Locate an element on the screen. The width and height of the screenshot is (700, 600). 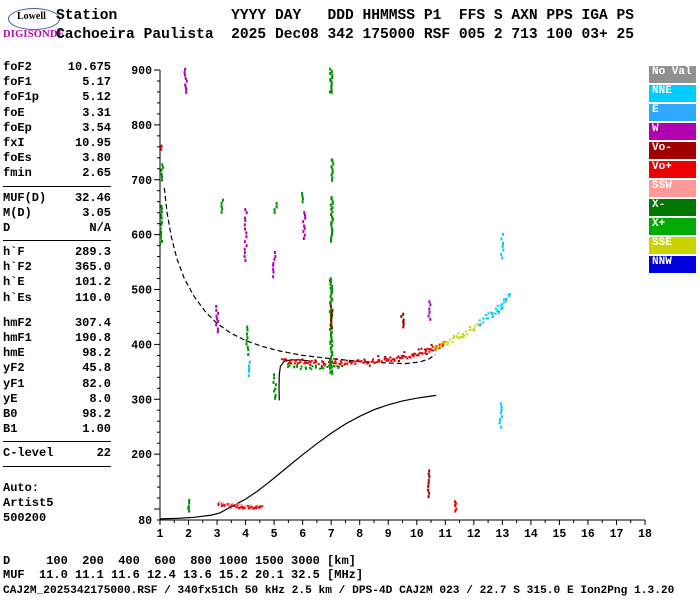
param-label: h`Es is located at coordinates (17, 297).